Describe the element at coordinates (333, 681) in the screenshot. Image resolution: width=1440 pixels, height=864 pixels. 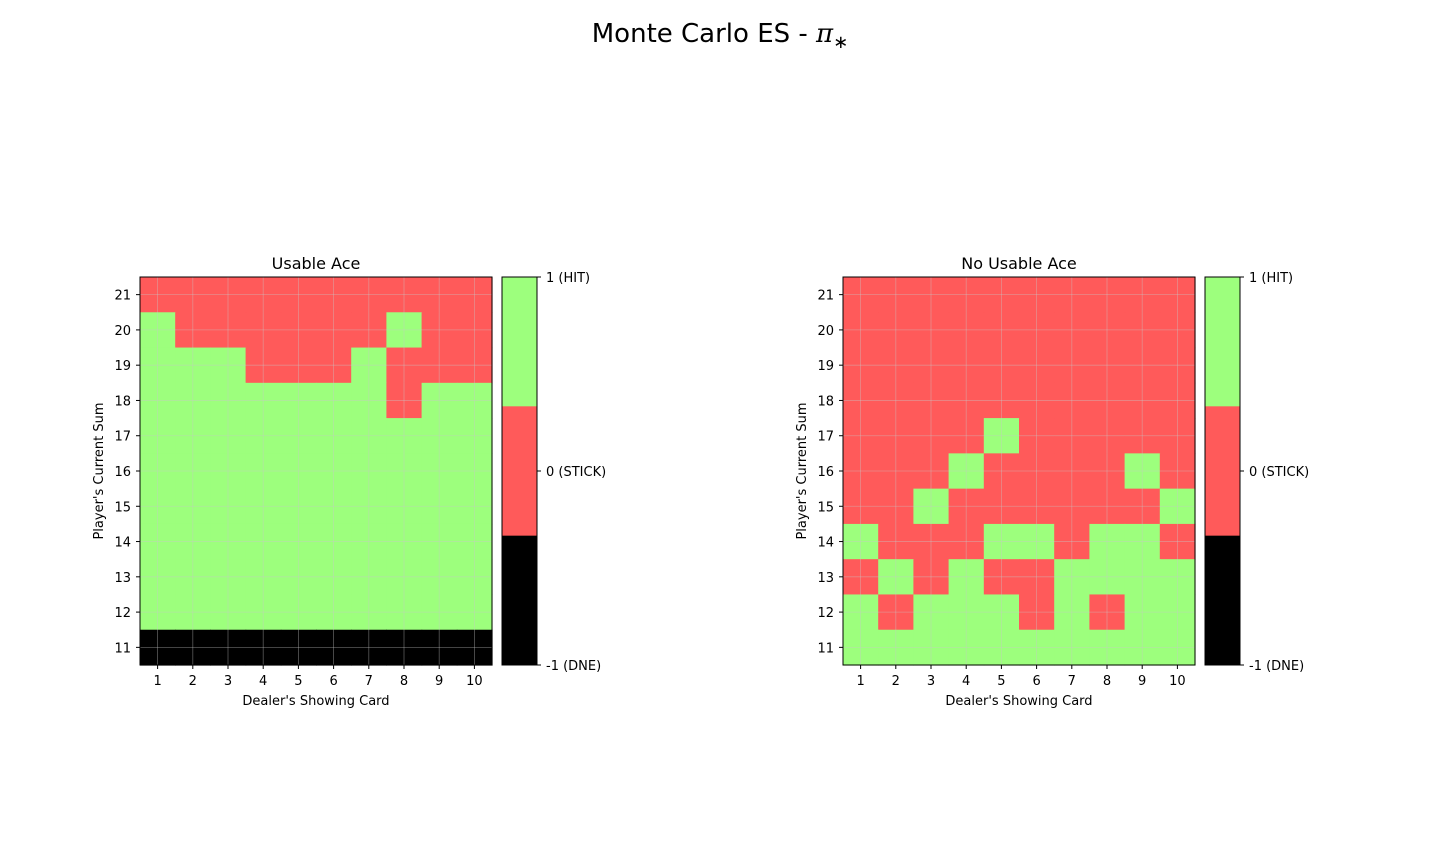
I see `x-tick-label: 6` at that location.